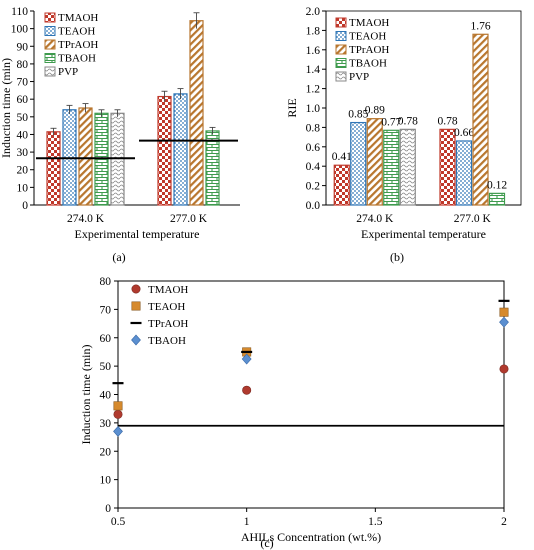 The height and width of the screenshot is (550, 534). Describe the element at coordinates (19, 12) in the screenshot. I see `y-tick-label: 110` at that location.